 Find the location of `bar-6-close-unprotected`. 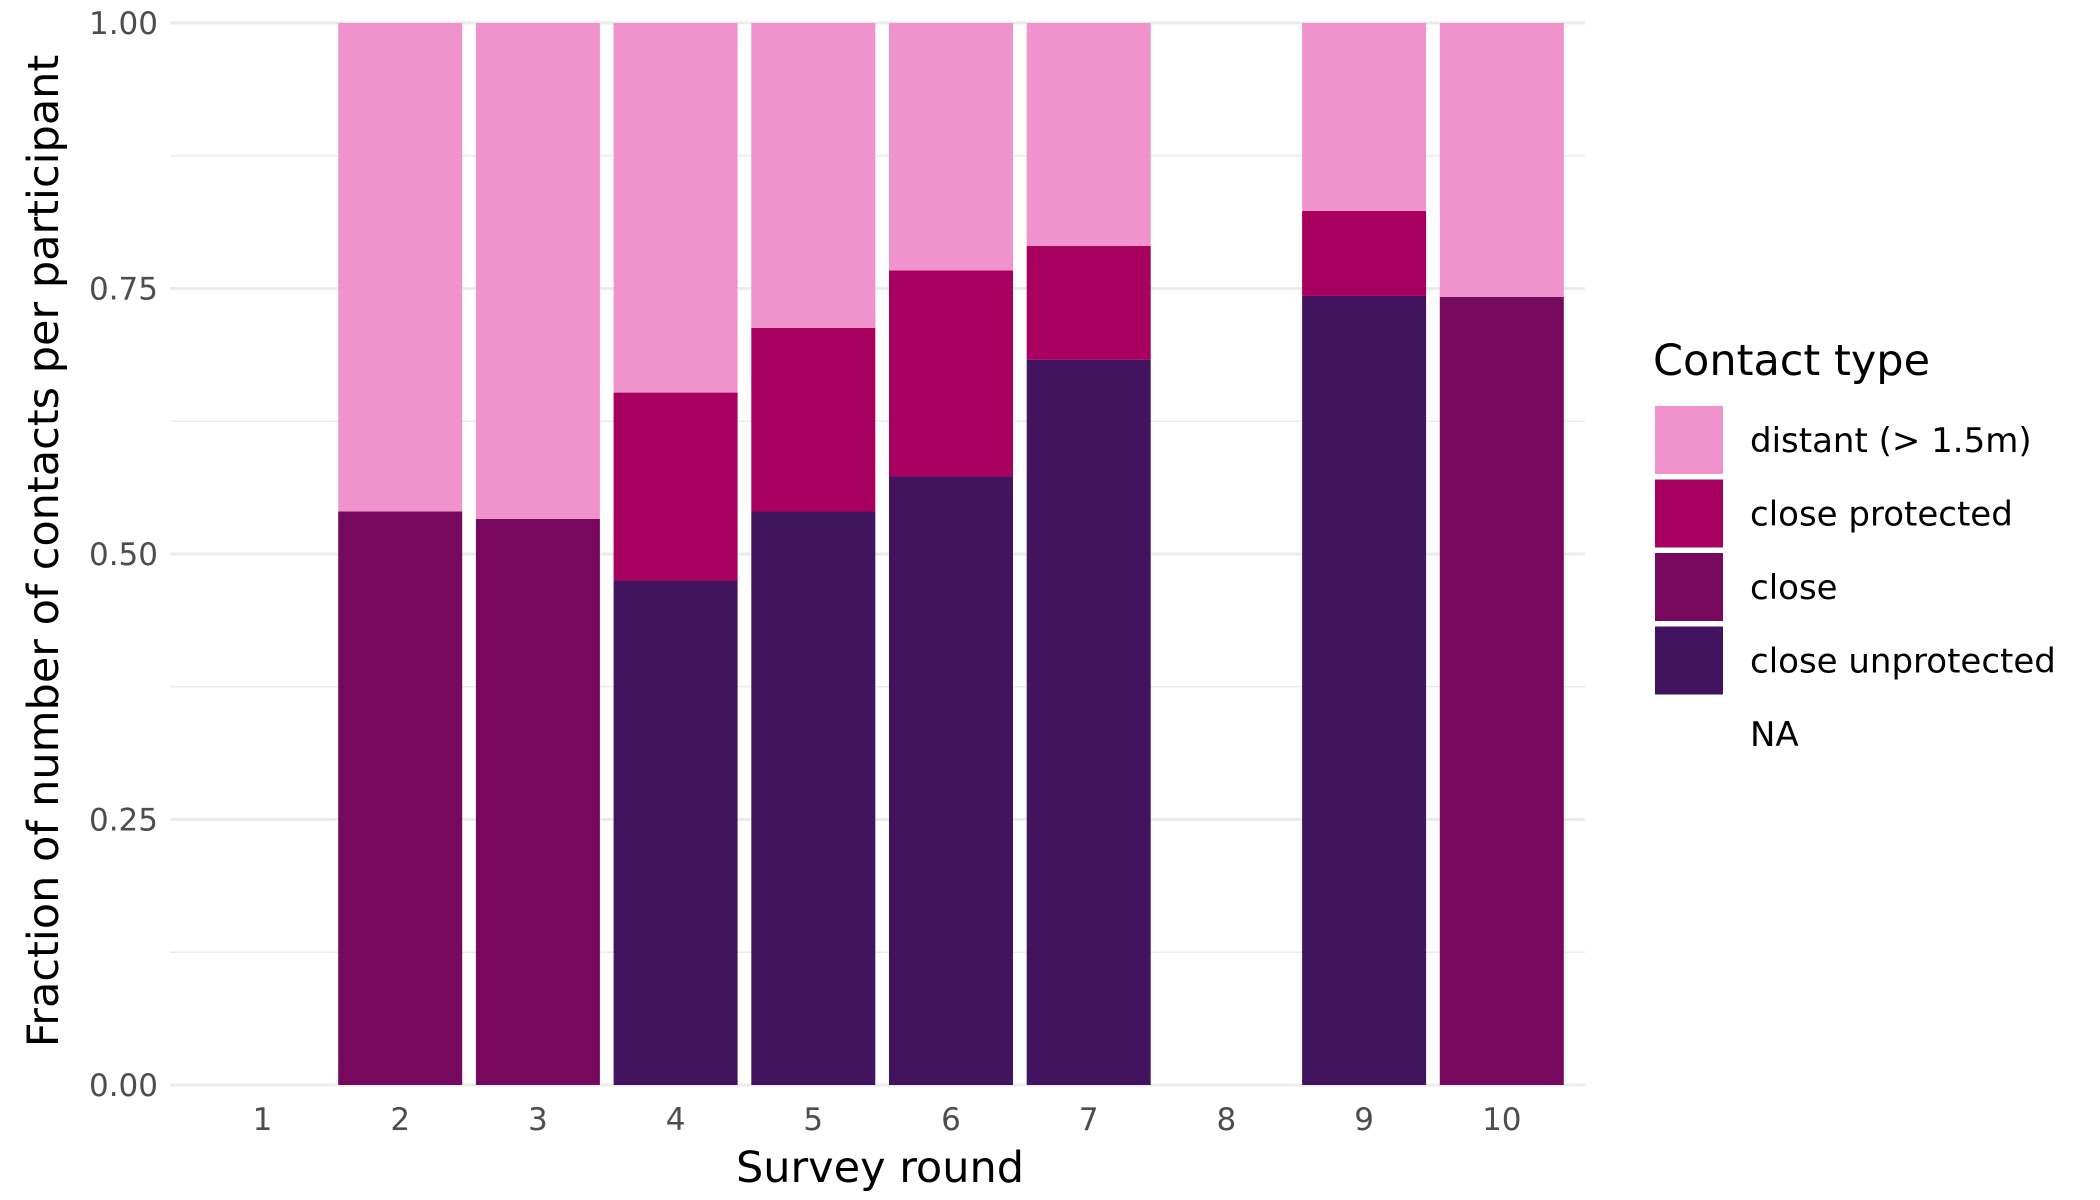

bar-6-close-unprotected is located at coordinates (951, 780).